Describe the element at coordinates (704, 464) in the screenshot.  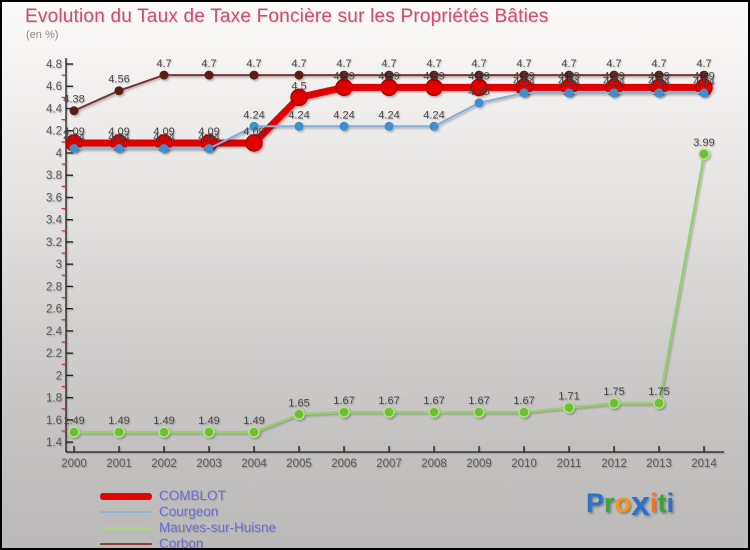
I see `x-tick-label: 2014` at that location.